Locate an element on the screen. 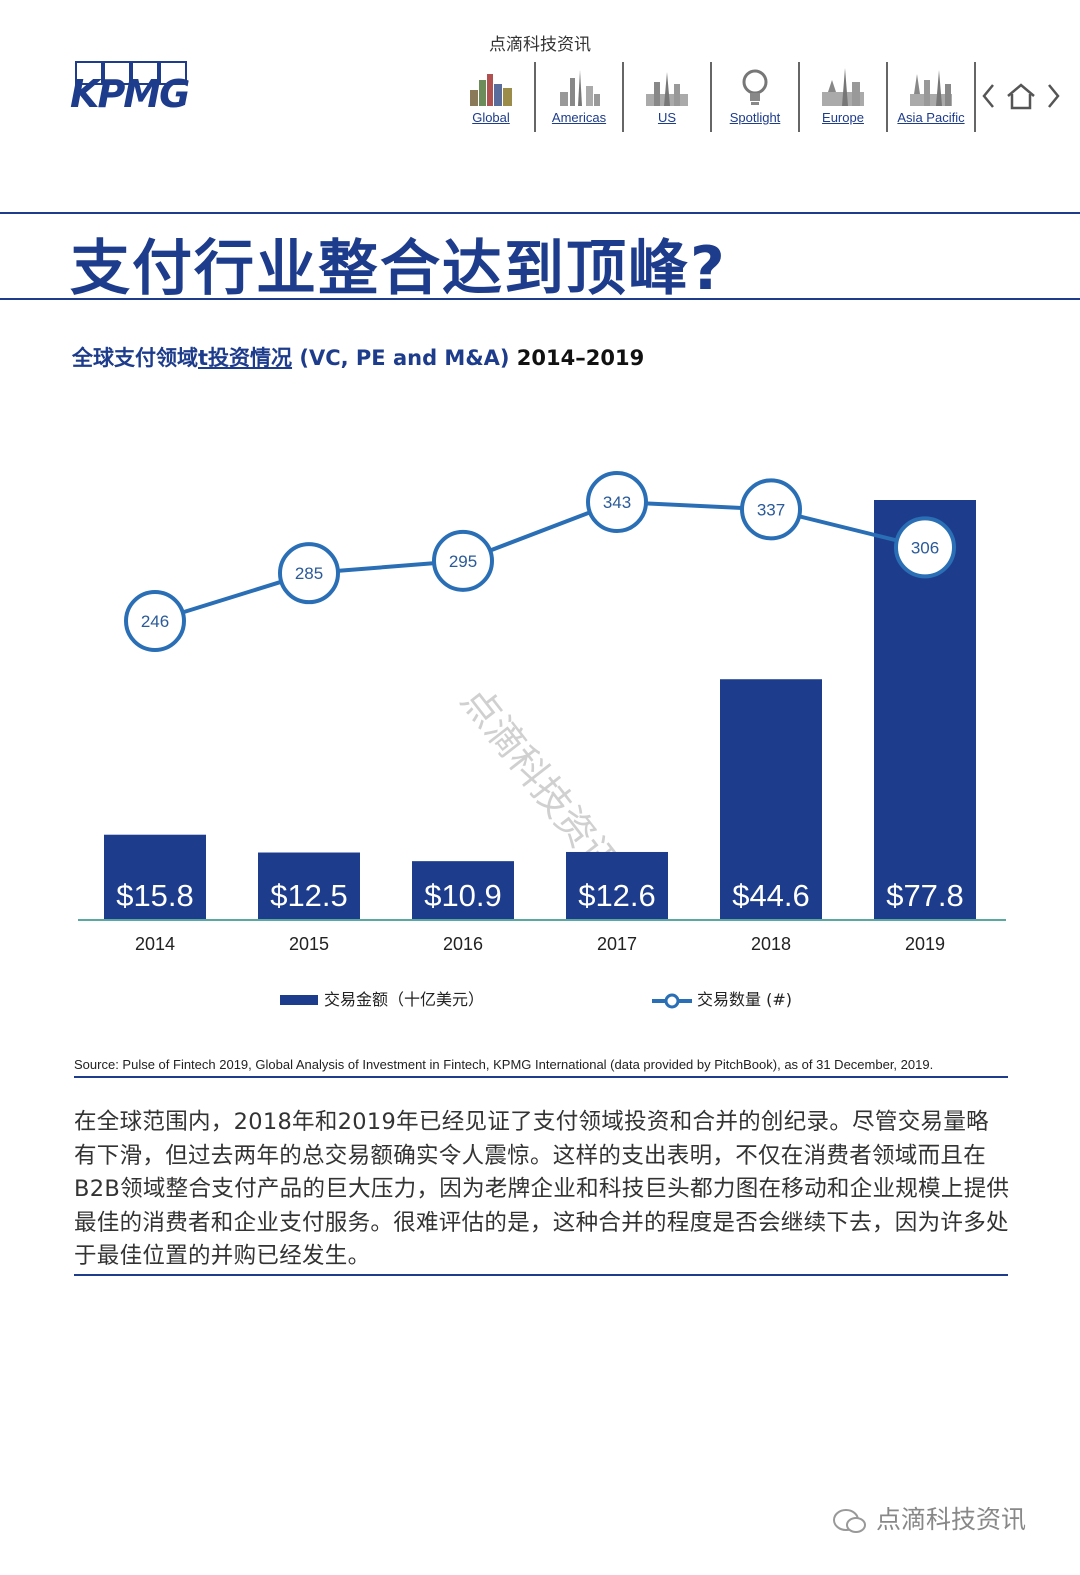 This screenshot has width=1080, height=1575. bar-2014 is located at coordinates (155, 877).